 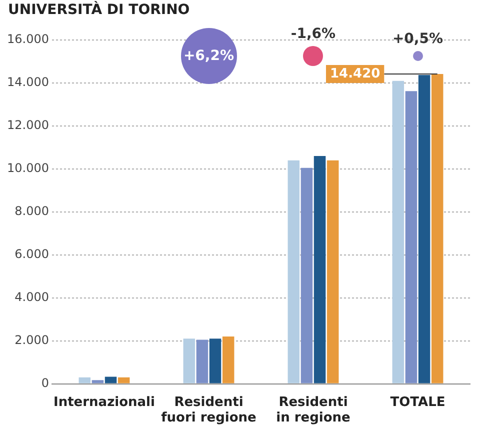 What do you see at coordinates (417, 39) in the screenshot?
I see `annotation: +0,5%` at bounding box center [417, 39].